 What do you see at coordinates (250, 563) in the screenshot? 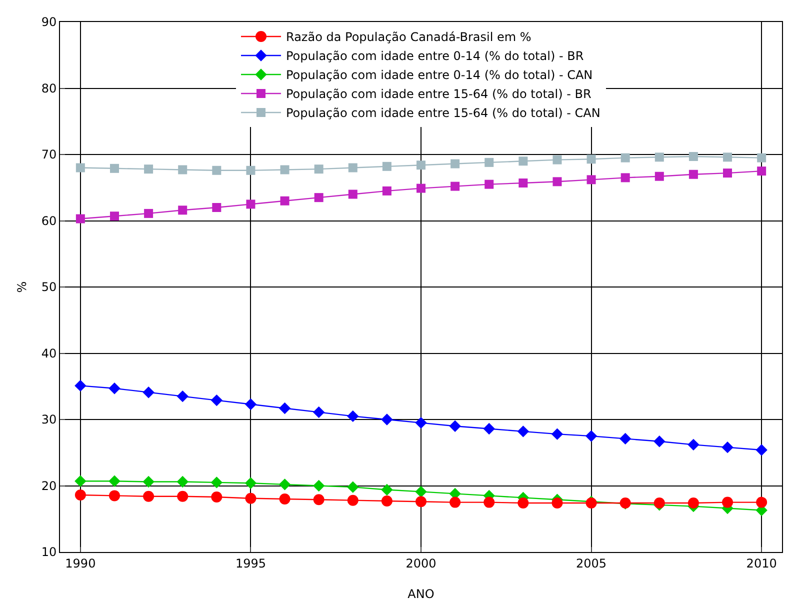
I see `x-tick-label: 1995` at bounding box center [250, 563].